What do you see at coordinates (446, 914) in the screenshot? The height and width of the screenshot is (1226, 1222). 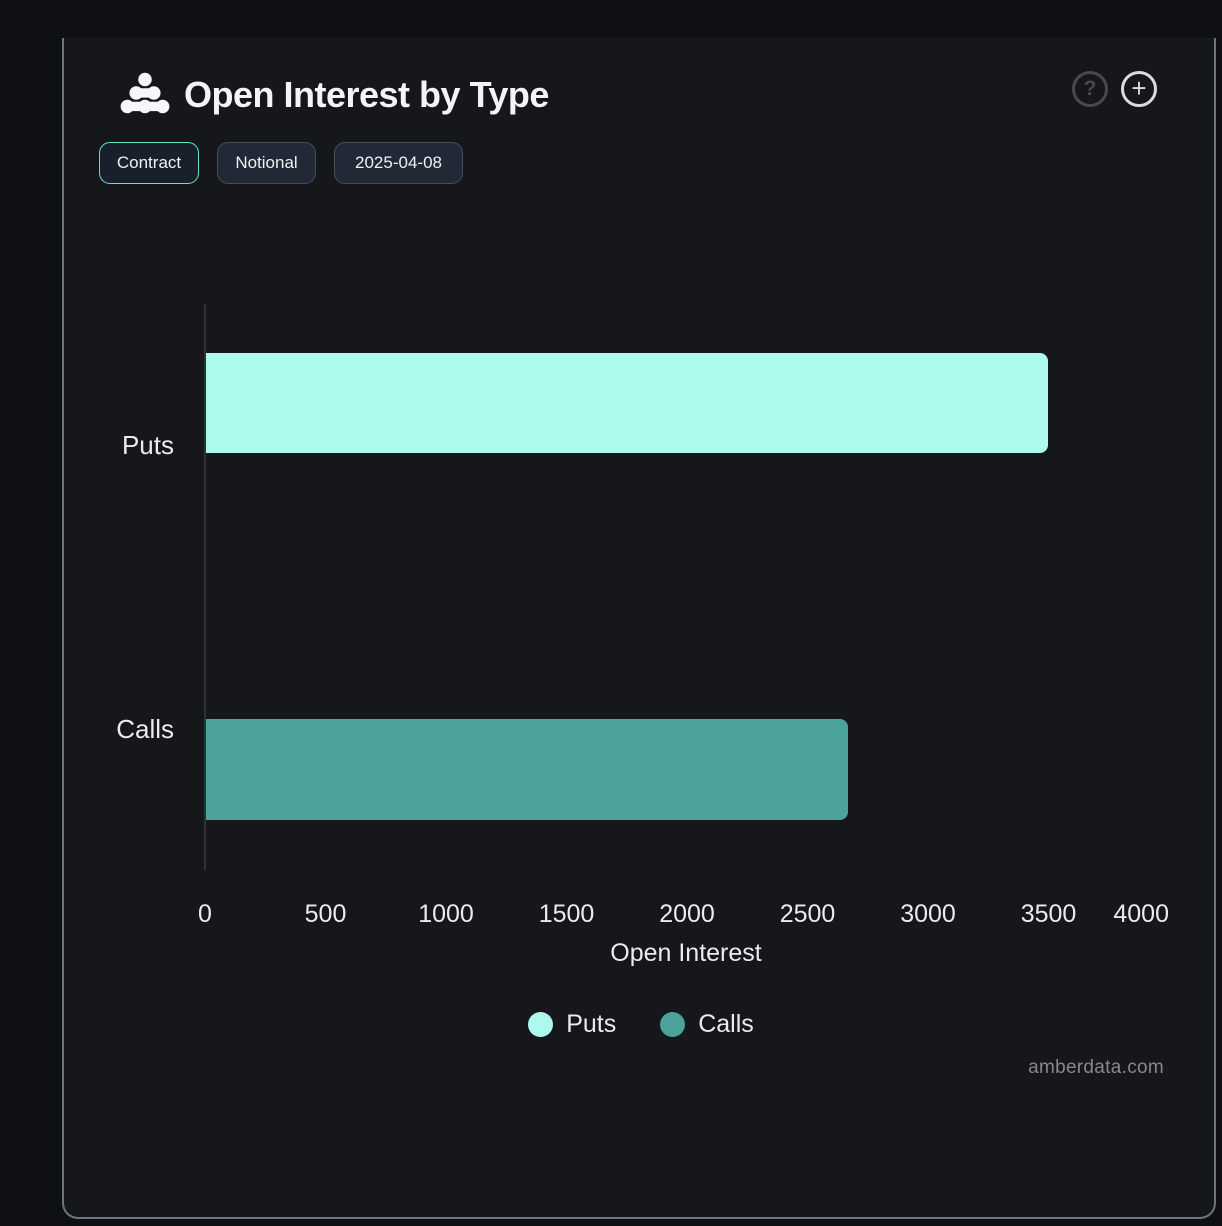 I see `x-tick-1000: 1000` at bounding box center [446, 914].